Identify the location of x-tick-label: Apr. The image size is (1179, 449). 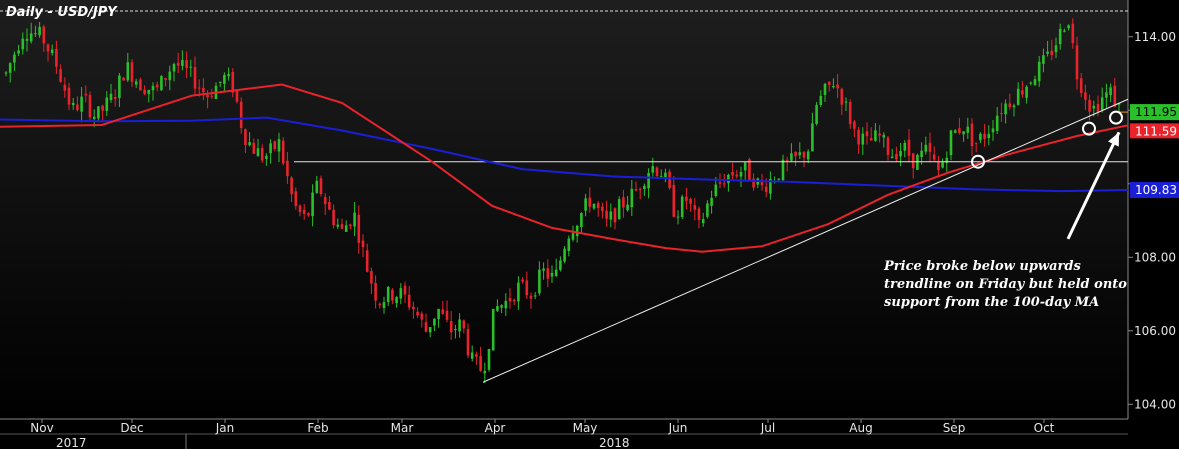
(495, 428).